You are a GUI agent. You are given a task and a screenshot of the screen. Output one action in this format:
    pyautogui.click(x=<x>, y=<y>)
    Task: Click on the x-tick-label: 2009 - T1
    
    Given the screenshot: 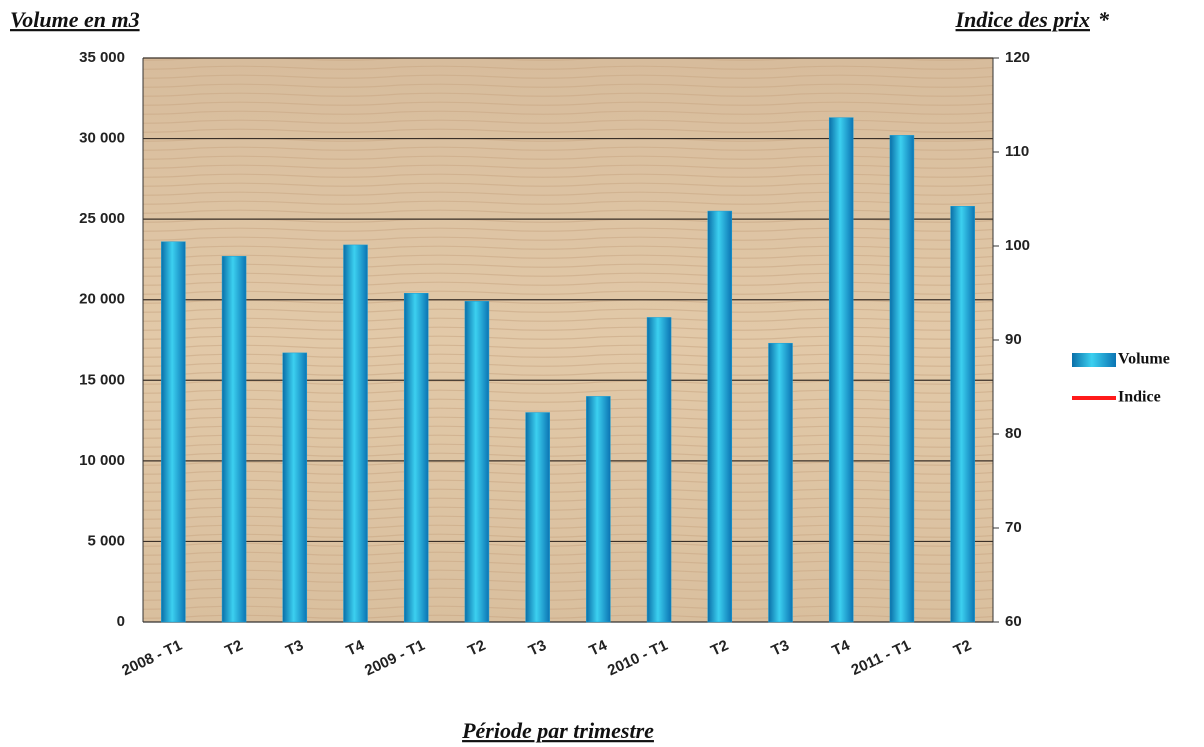 What is the action you would take?
    pyautogui.click(x=394, y=658)
    